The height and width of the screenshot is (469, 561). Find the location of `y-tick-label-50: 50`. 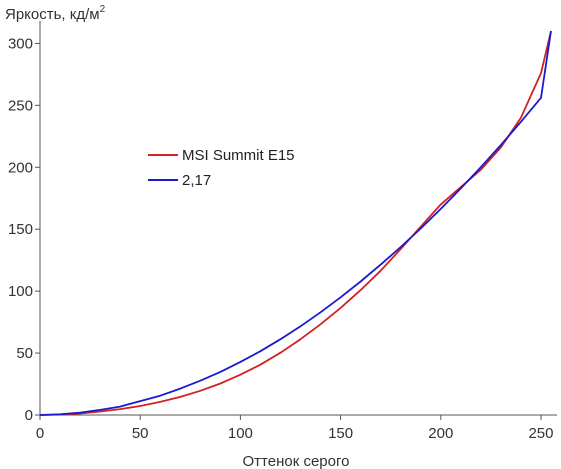

y-tick-label-50: 50 is located at coordinates (24, 353).